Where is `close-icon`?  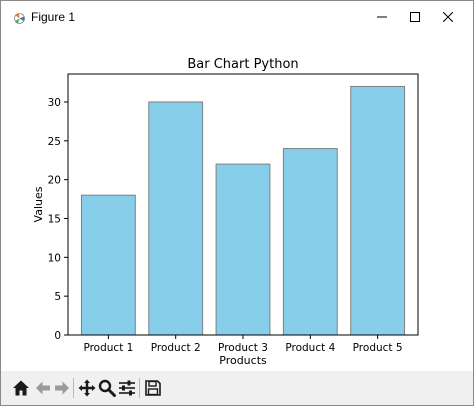
close-icon is located at coordinates (448, 17).